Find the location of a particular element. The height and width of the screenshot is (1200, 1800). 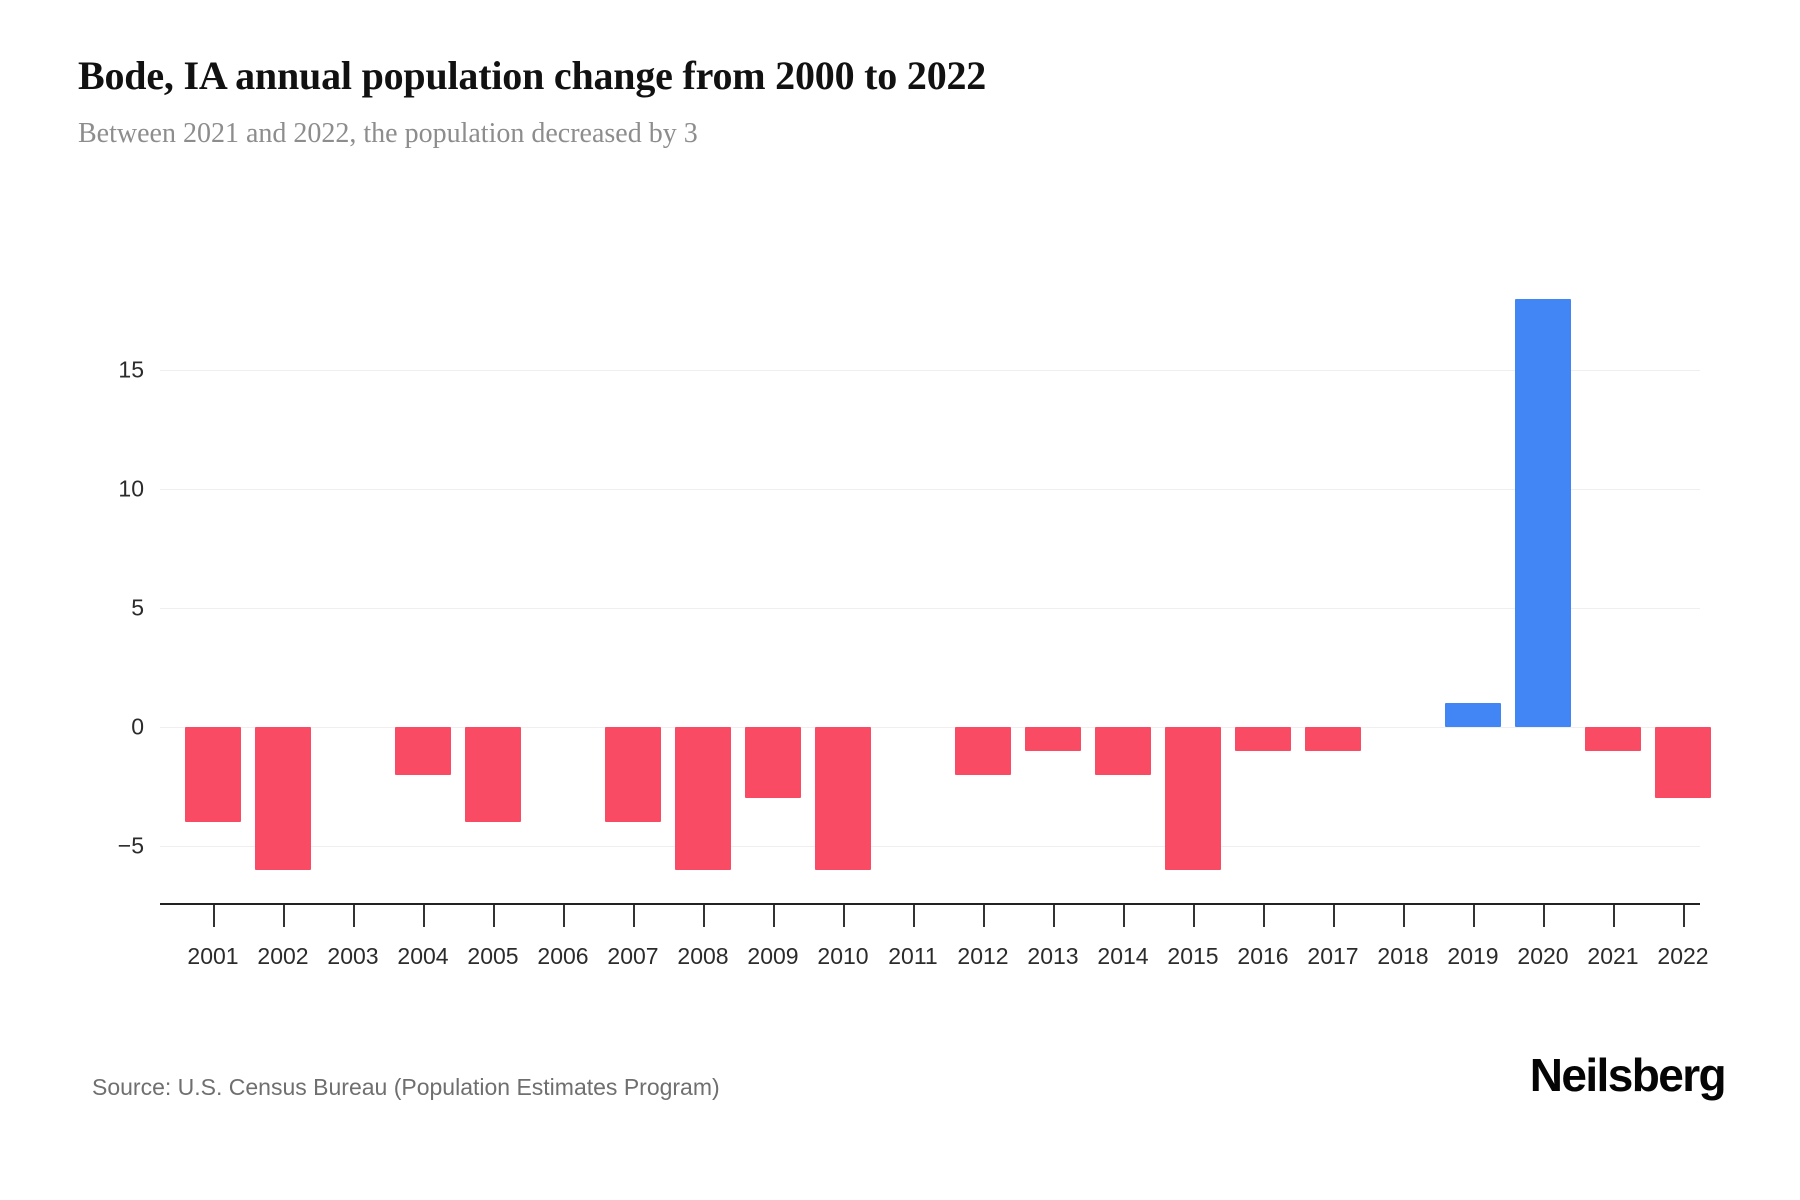

x-axis-tick-label-2011: 2011 is located at coordinates (913, 956).